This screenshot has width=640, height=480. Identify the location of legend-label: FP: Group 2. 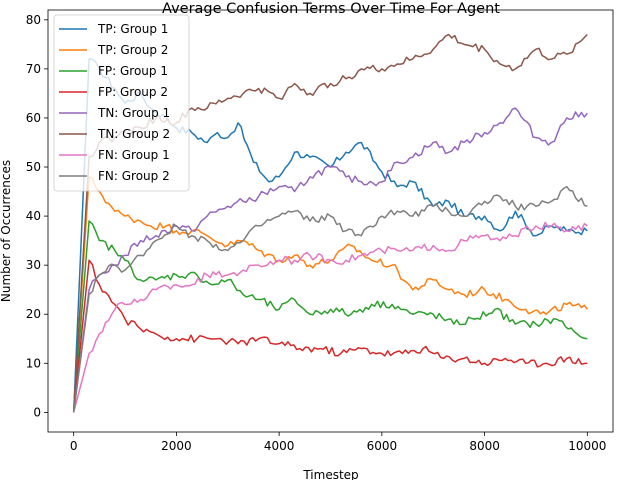
(133, 92).